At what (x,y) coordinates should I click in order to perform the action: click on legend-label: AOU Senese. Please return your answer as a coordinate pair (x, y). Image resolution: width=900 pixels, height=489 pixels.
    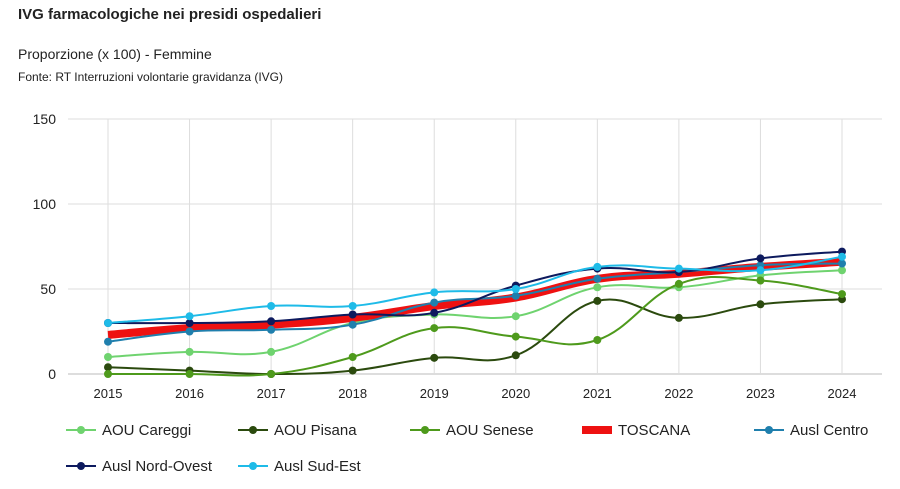
    Looking at the image, I should click on (490, 430).